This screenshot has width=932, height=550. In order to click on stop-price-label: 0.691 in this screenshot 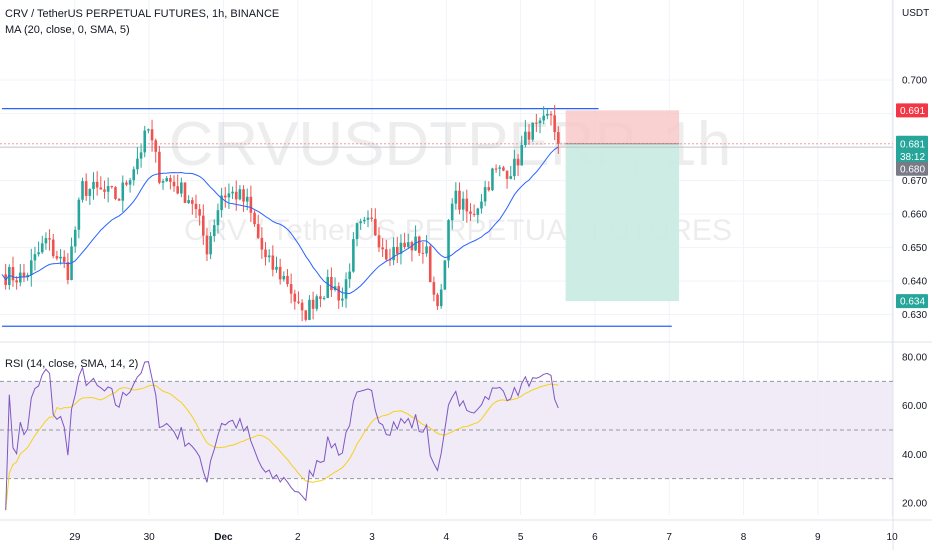, I will do `click(912, 111)`.